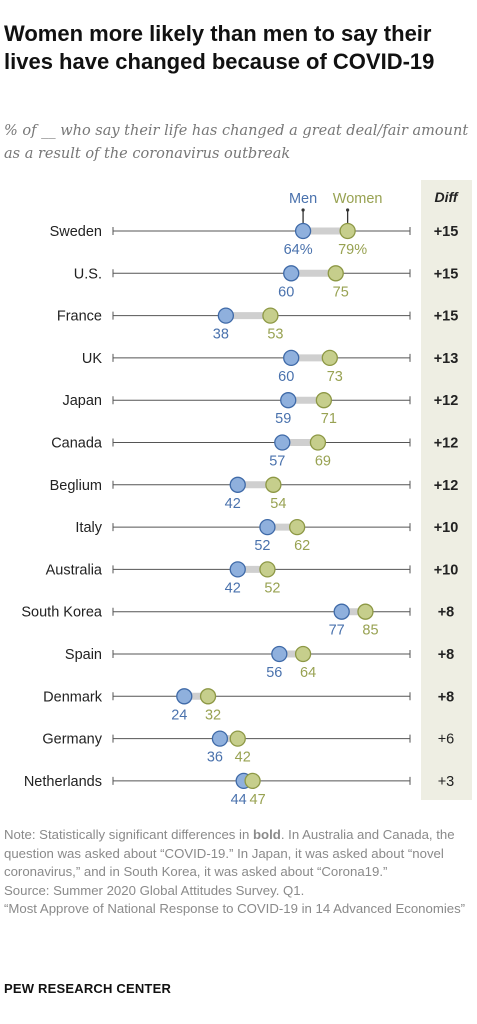 The height and width of the screenshot is (1024, 477). I want to click on men-value-beglium: 42, so click(233, 504).